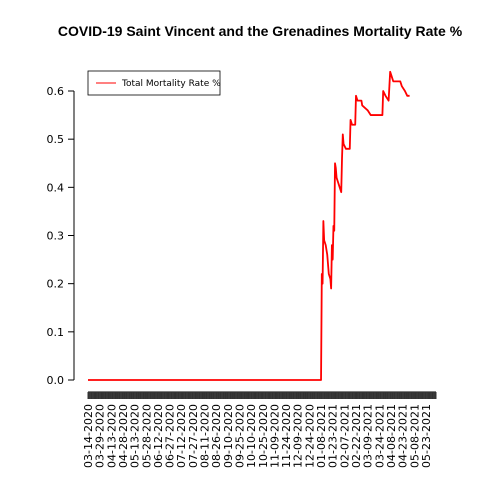  What do you see at coordinates (239, 436) in the screenshot?
I see `x-tick-label: 09-25-2020` at bounding box center [239, 436].